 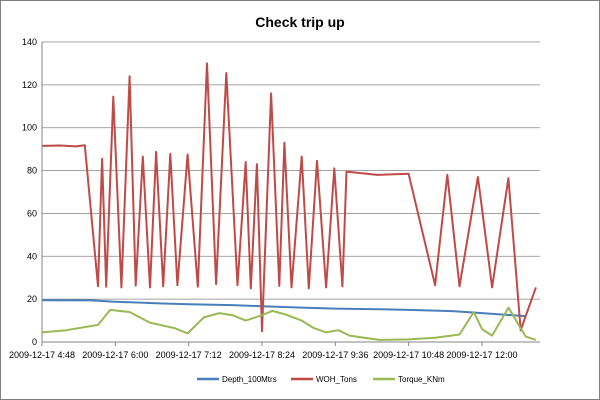 I want to click on x-tick-label: 2009-12-17 4:48, so click(x=42, y=355).